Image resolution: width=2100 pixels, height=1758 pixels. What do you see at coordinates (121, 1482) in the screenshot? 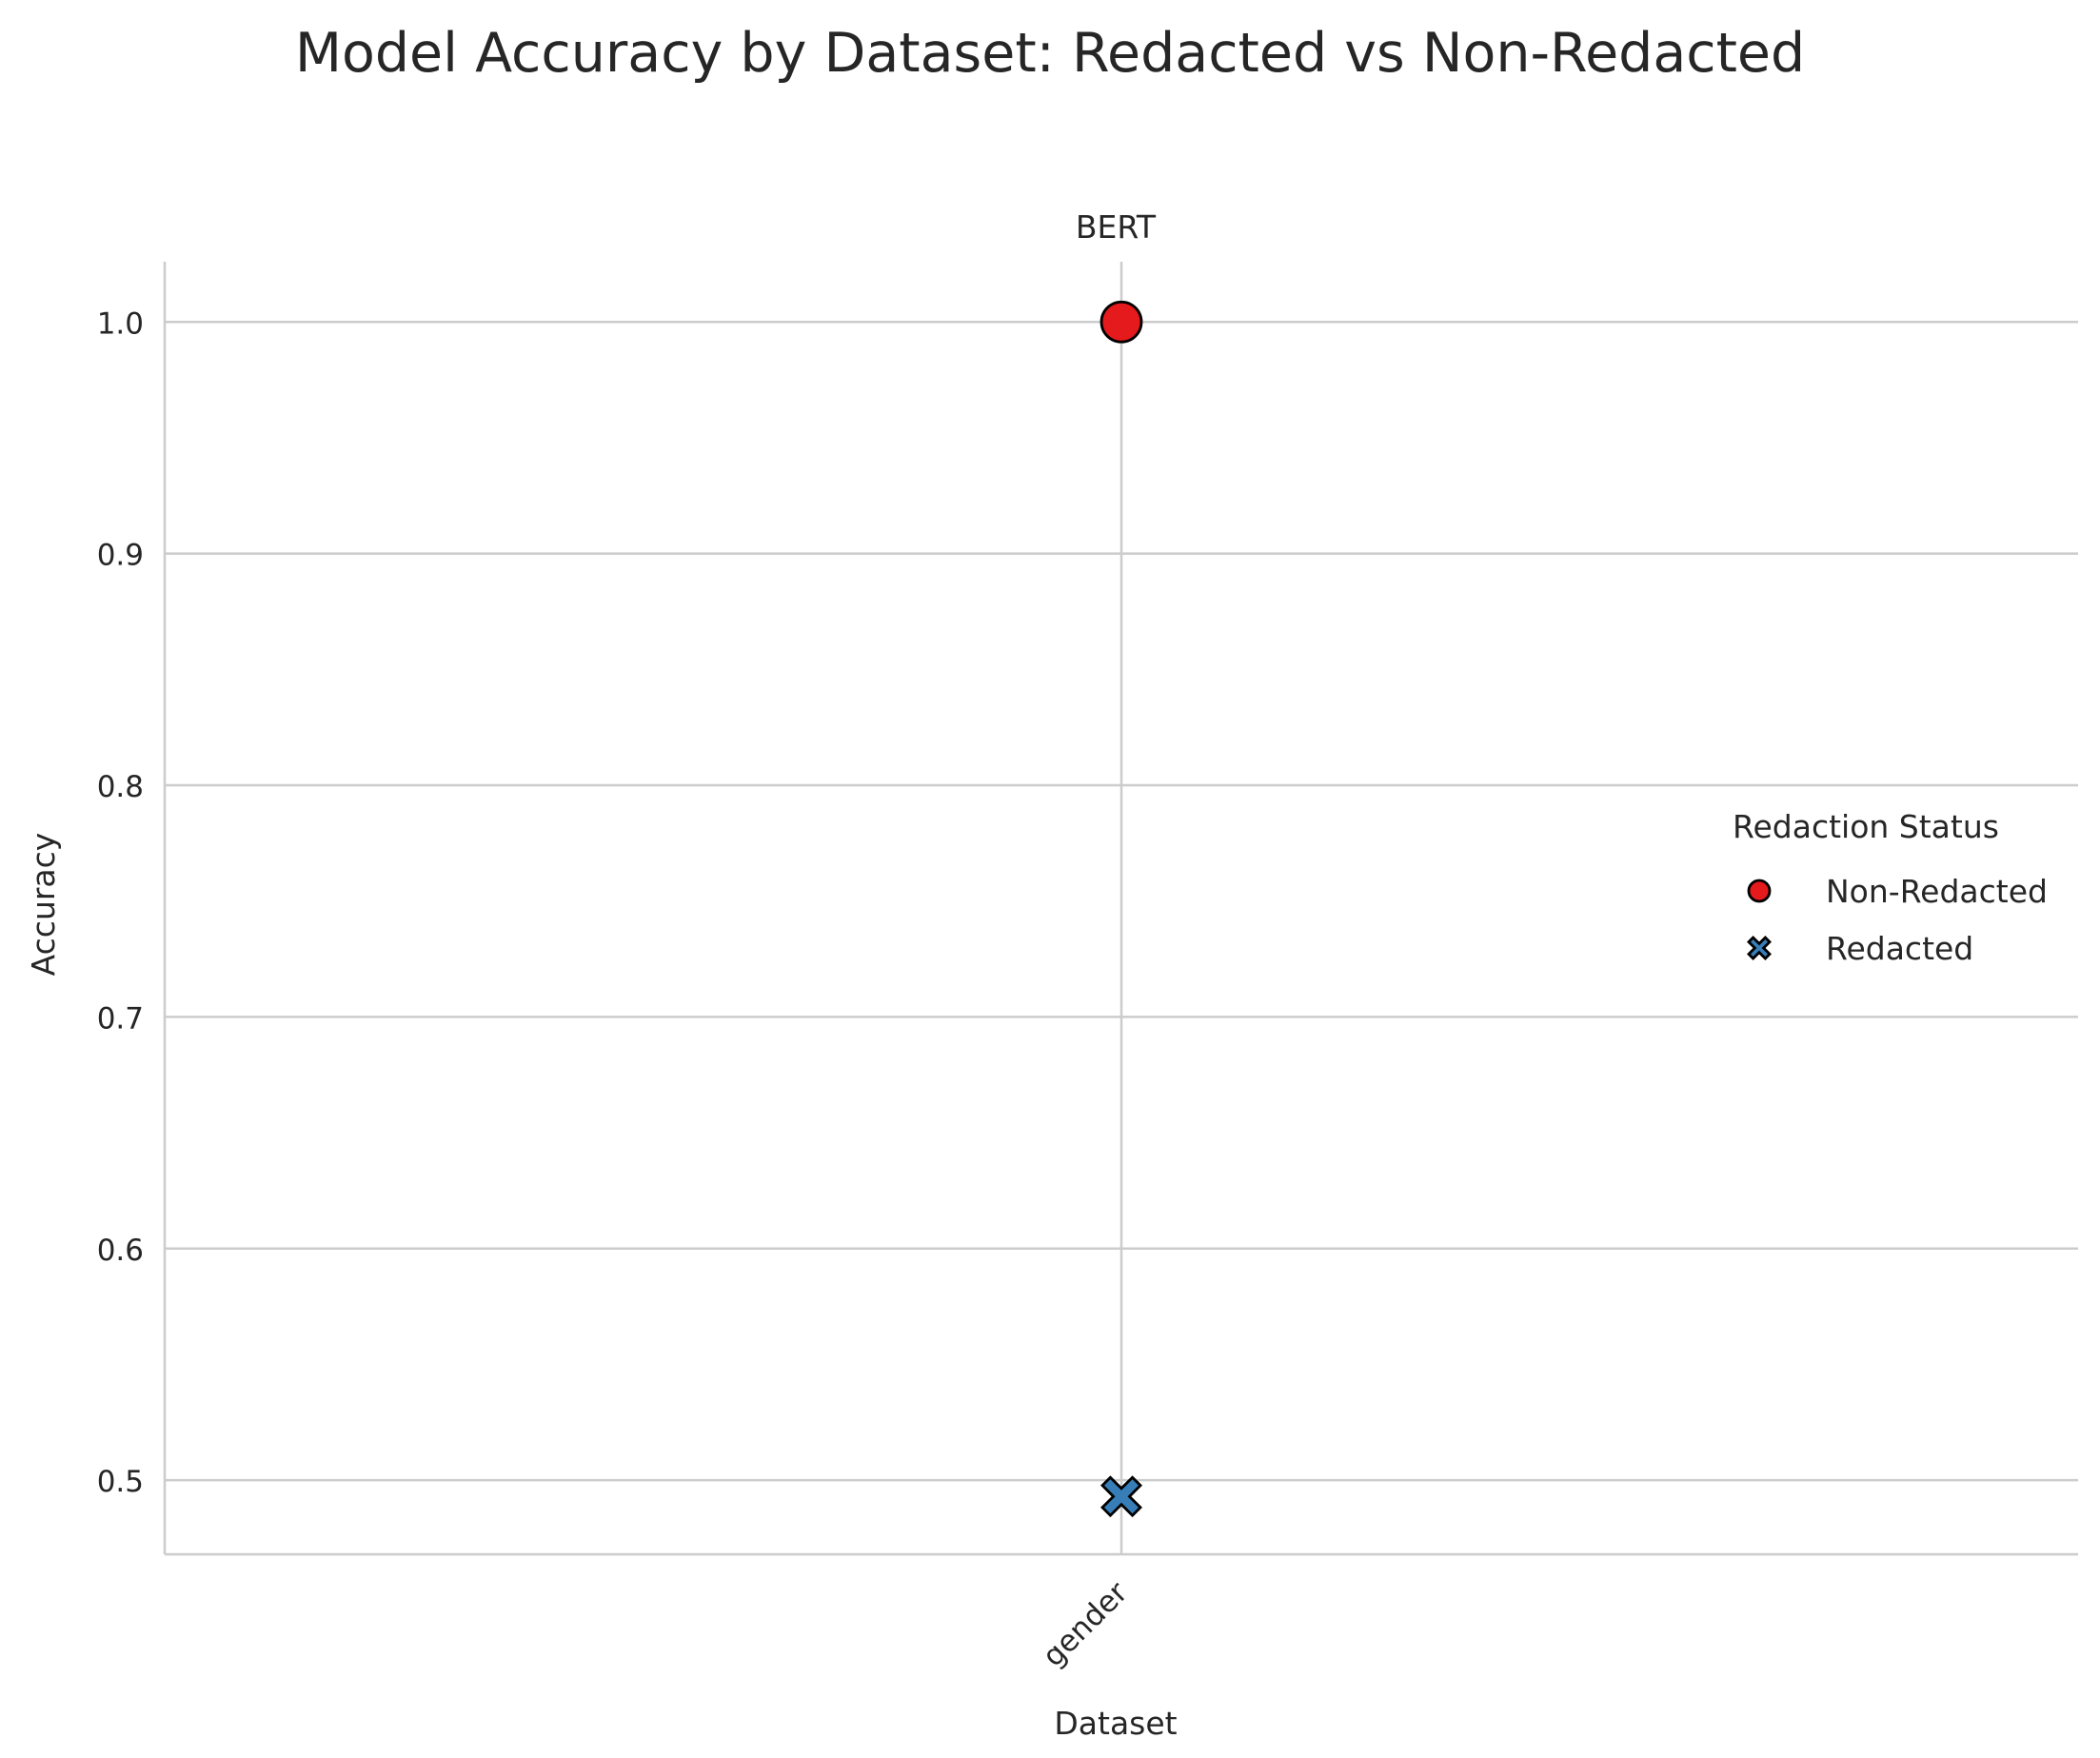
I see `y-tick-label: 0.5` at bounding box center [121, 1482].